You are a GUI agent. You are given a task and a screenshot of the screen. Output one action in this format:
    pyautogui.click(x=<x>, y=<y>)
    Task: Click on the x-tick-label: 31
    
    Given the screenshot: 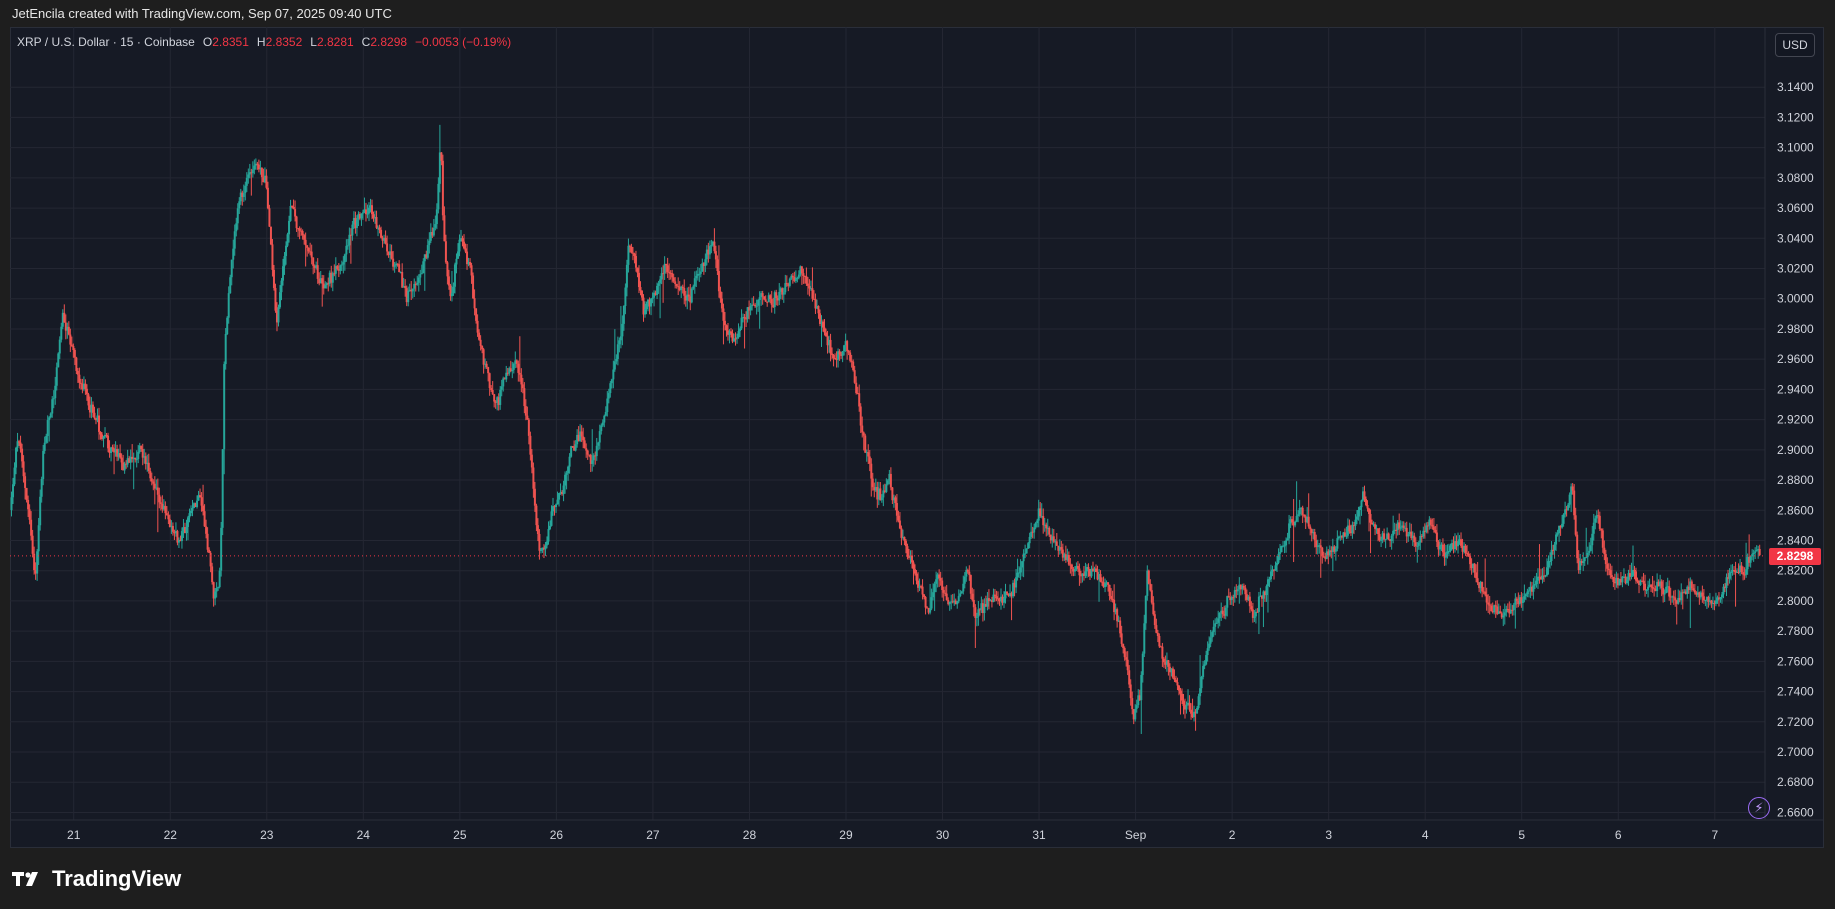 What is the action you would take?
    pyautogui.click(x=1039, y=835)
    